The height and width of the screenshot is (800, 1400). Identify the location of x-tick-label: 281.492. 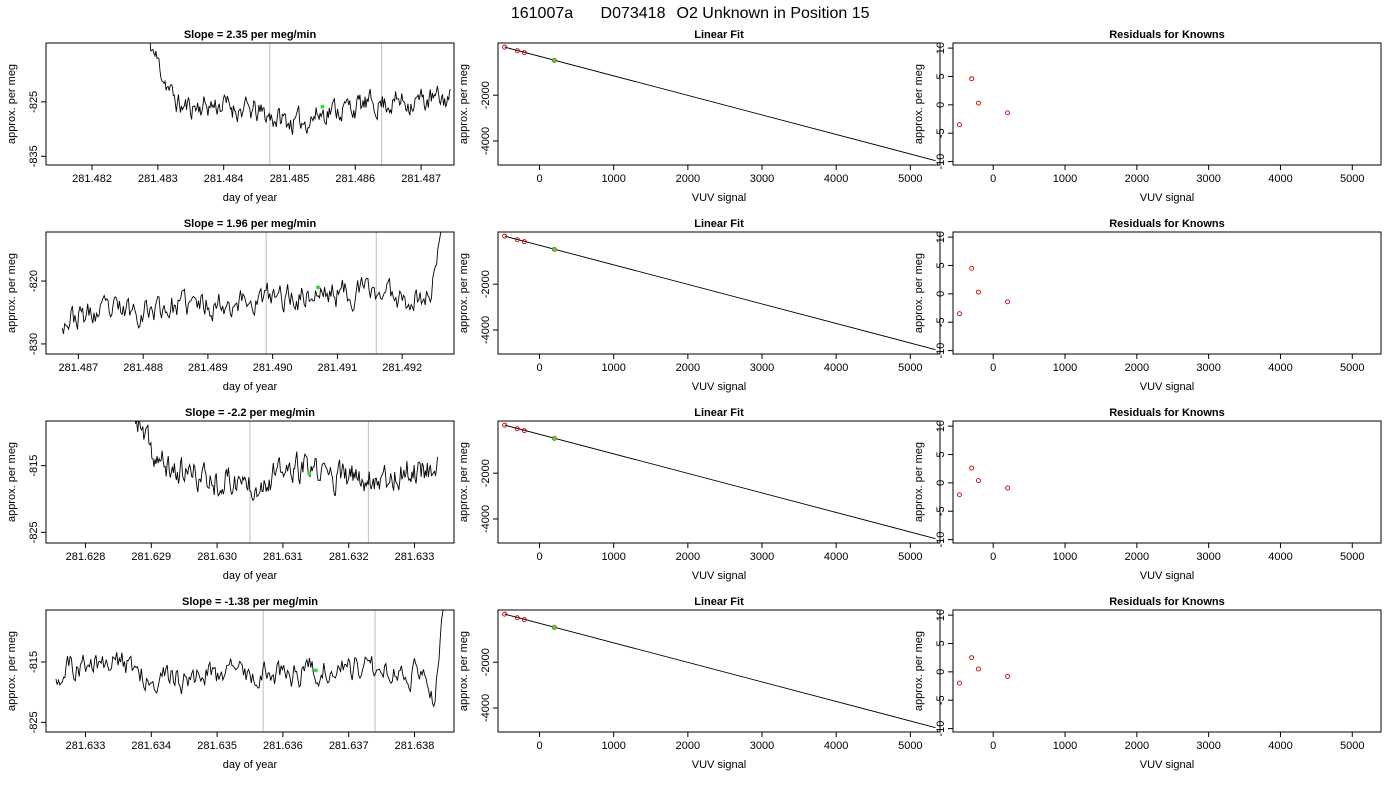
(402, 368).